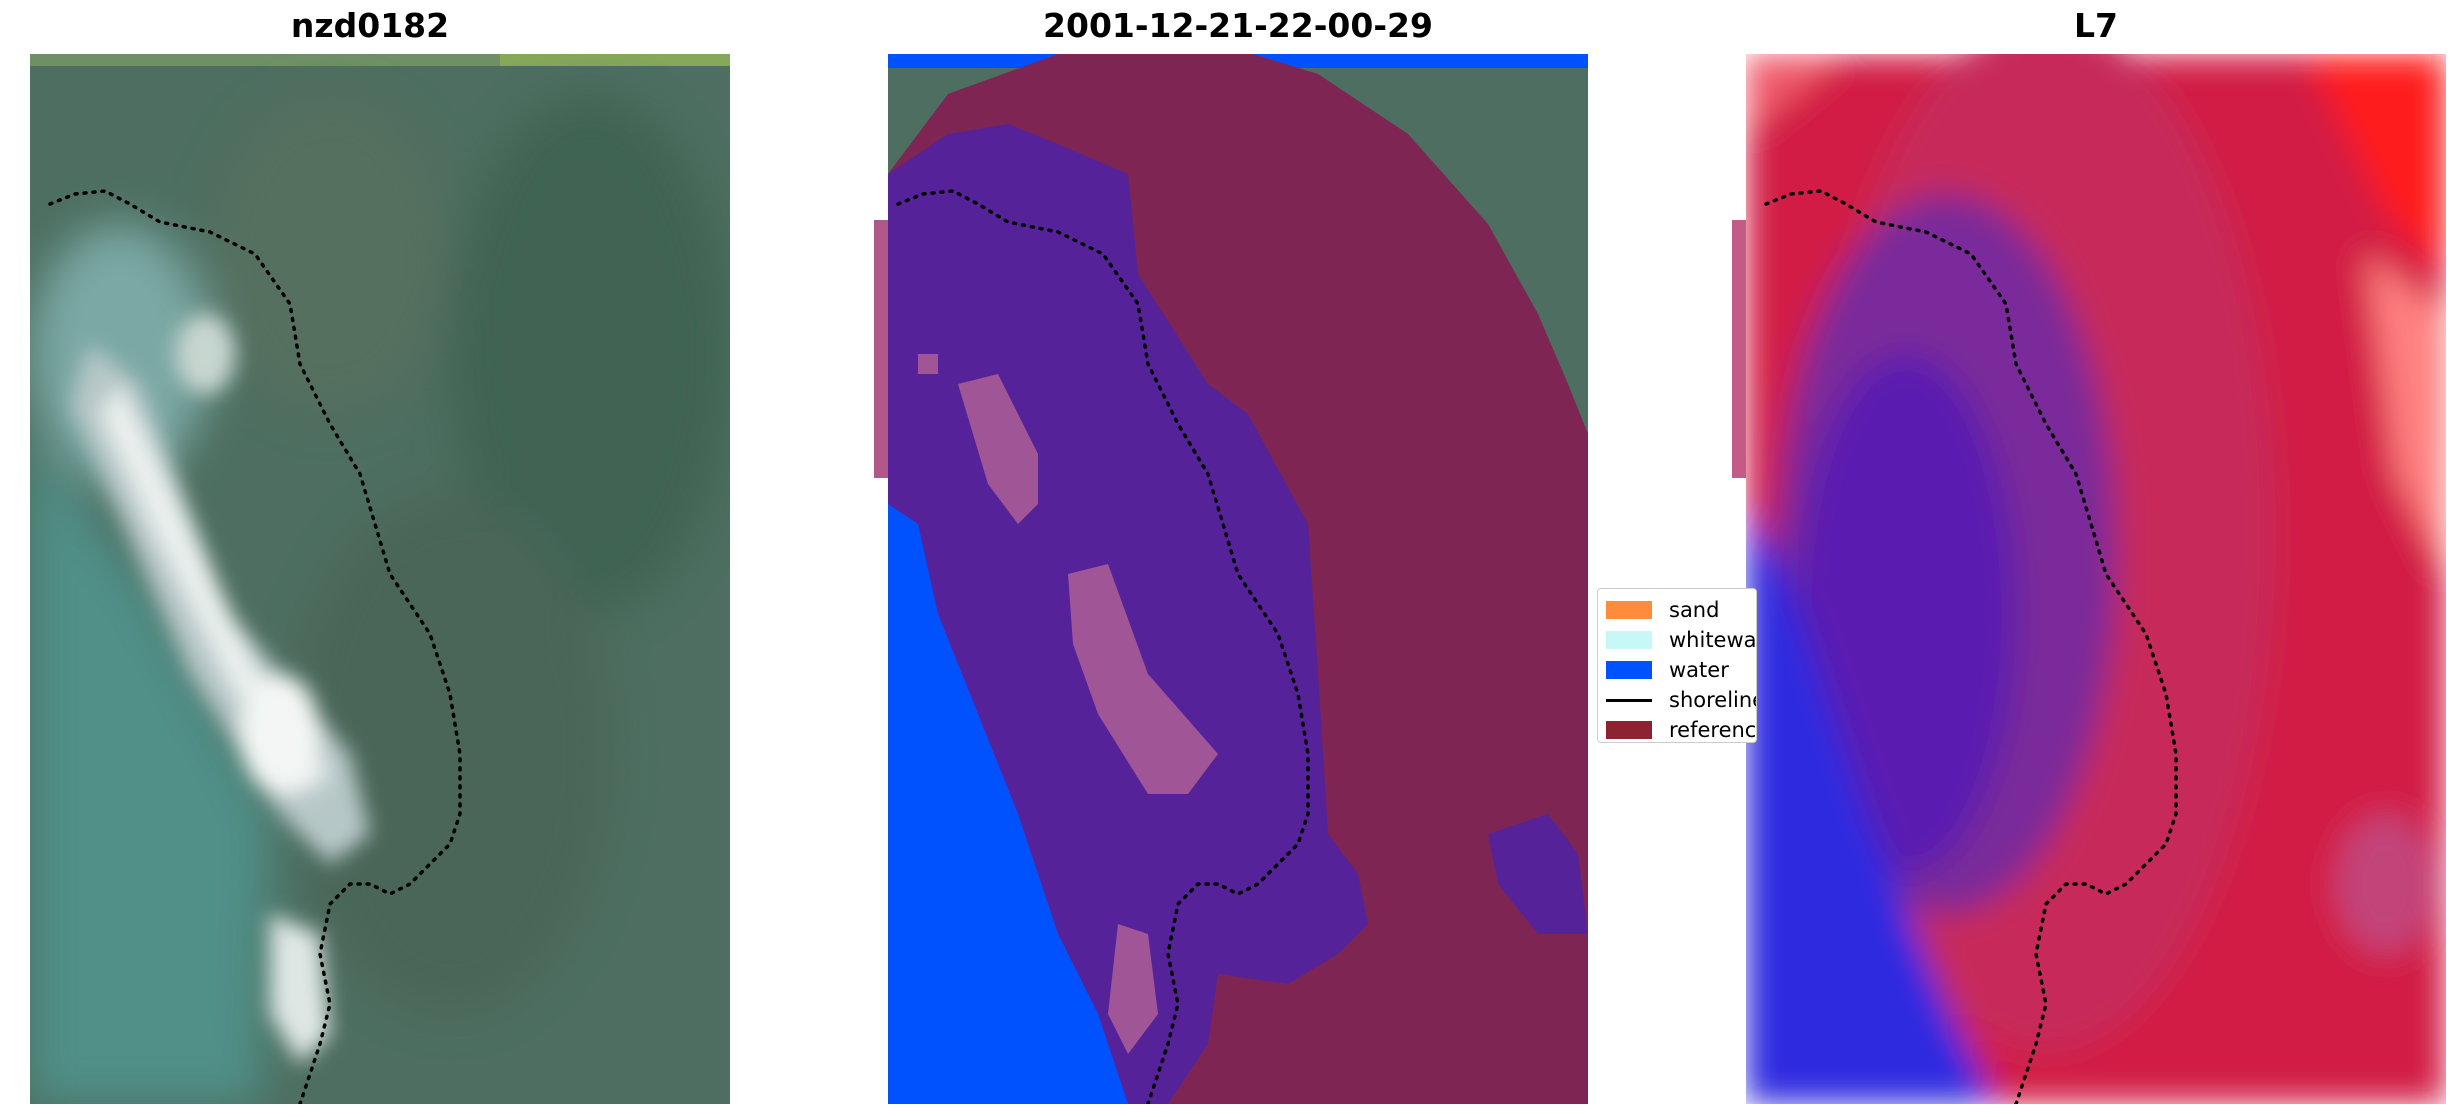  Describe the element at coordinates (1662, 610) in the screenshot. I see `legend-item-sand: sand` at that location.